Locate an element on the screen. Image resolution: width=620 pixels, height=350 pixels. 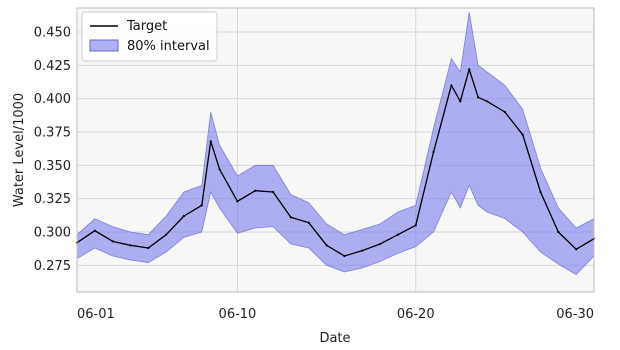
y-tick-label: 0.300 is located at coordinates (52, 233).